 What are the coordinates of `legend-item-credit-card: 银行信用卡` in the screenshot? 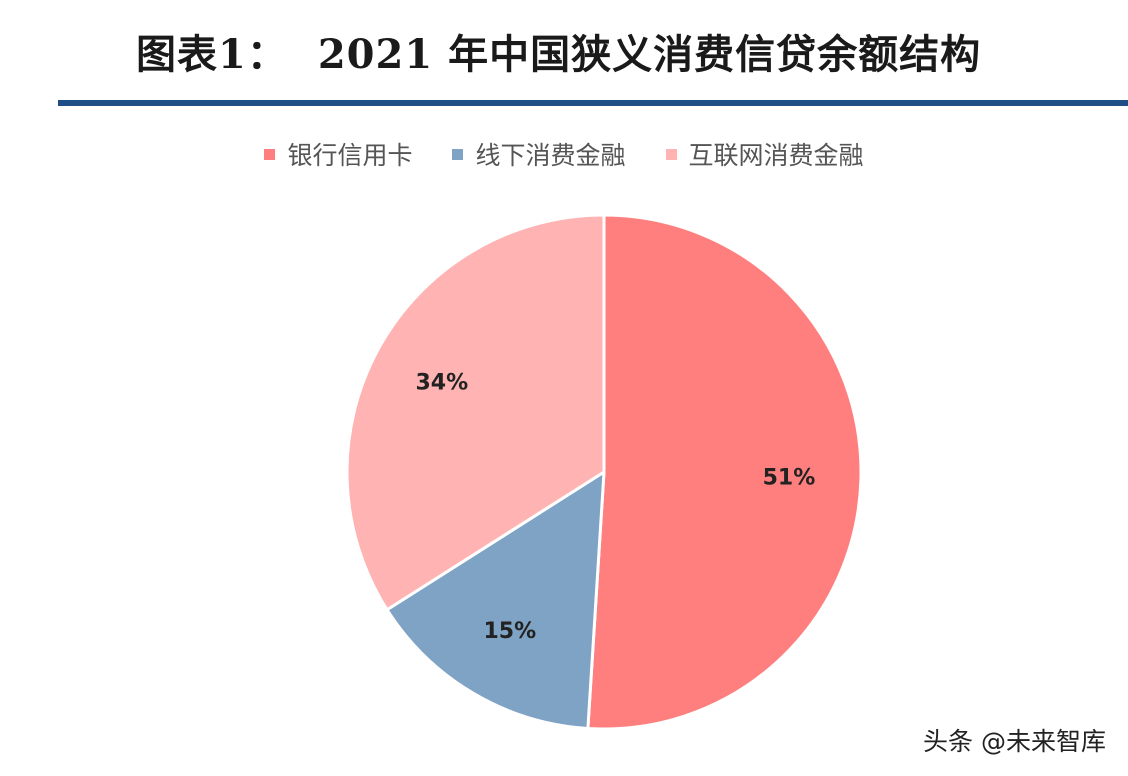 It's located at (338, 154).